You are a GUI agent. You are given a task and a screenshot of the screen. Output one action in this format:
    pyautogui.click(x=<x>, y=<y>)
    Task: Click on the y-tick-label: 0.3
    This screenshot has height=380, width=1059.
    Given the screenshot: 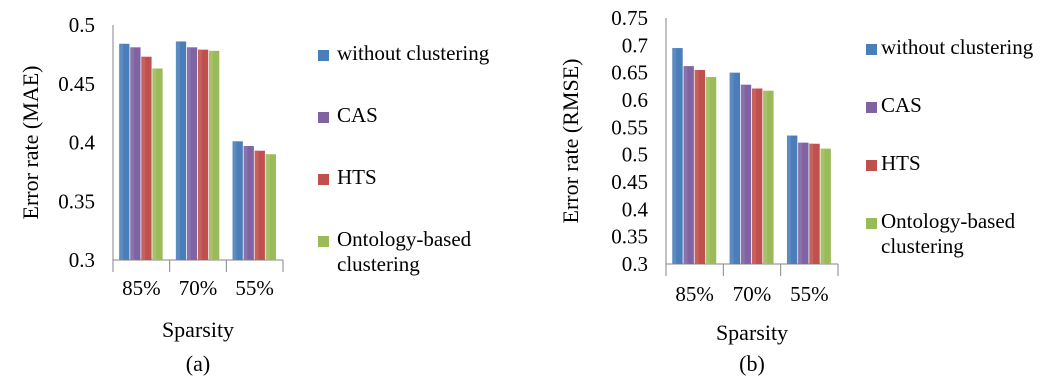 What is the action you would take?
    pyautogui.click(x=82, y=260)
    